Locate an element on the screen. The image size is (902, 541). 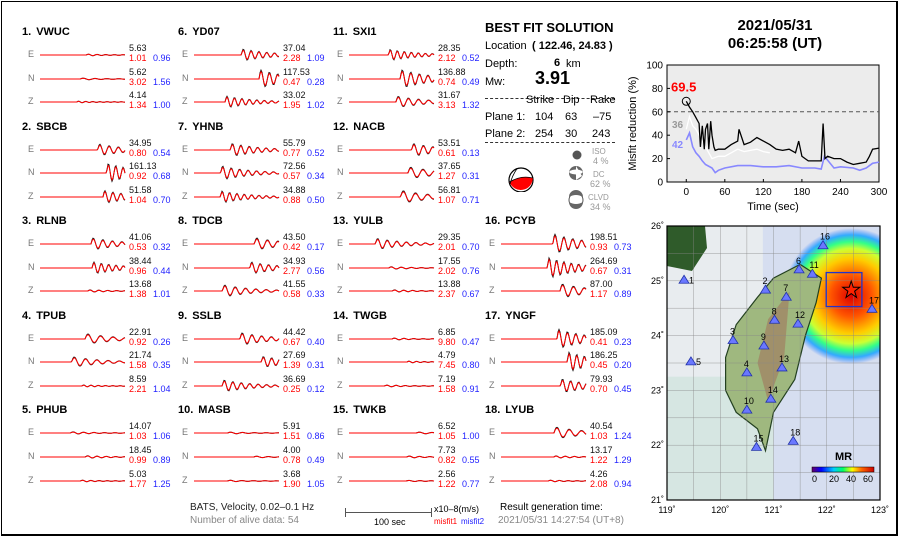
station-title: 1. VWUC is located at coordinates (46, 32).